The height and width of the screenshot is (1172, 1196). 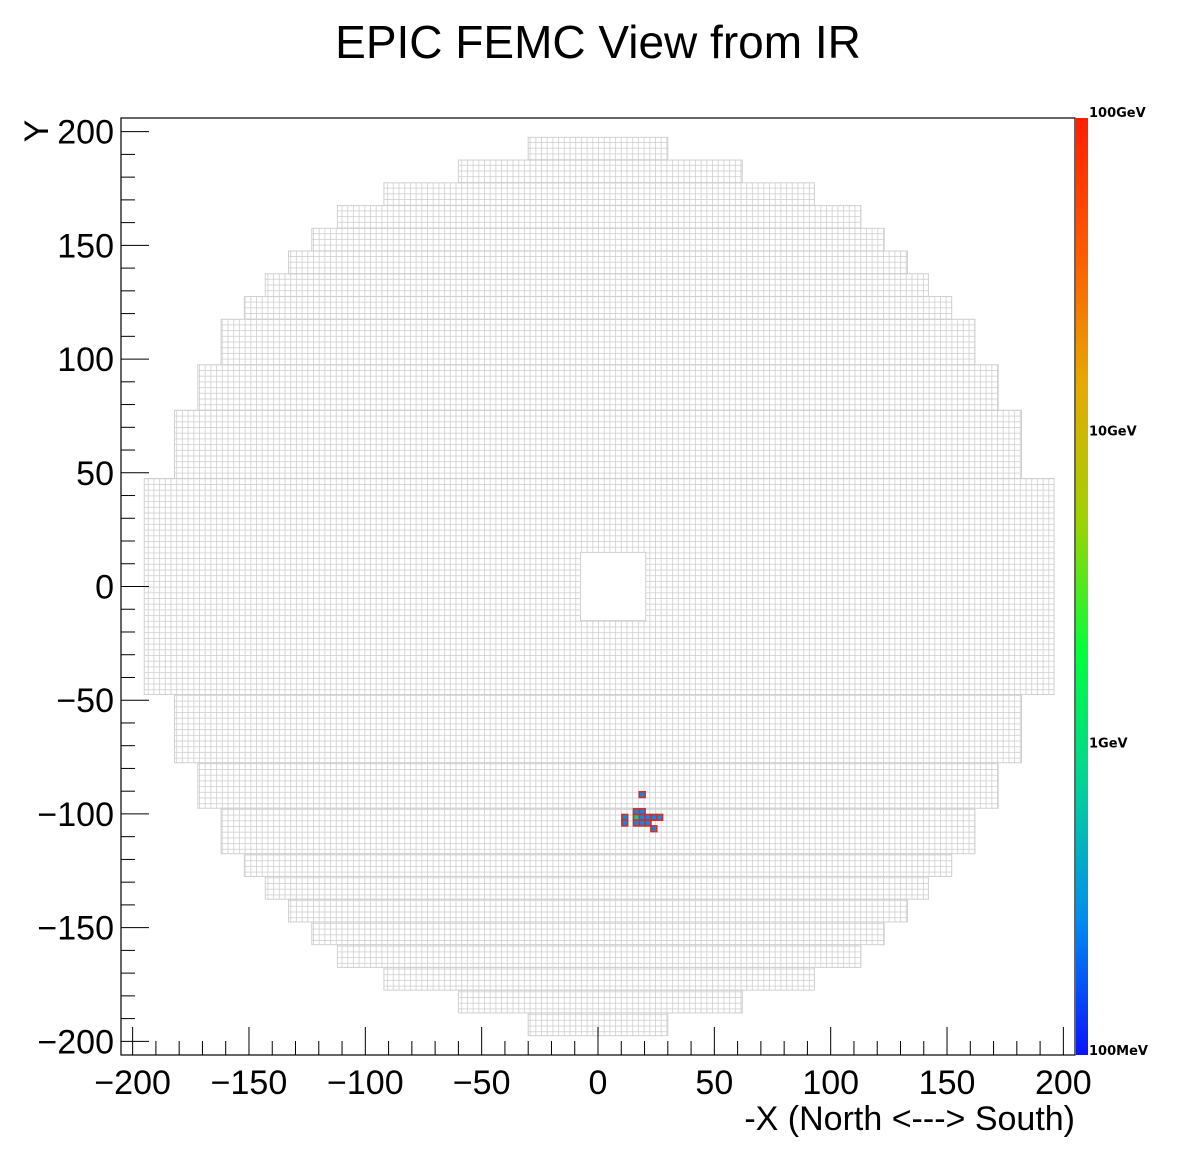 What do you see at coordinates (482, 1083) in the screenshot?
I see `x-tick-label: −50` at bounding box center [482, 1083].